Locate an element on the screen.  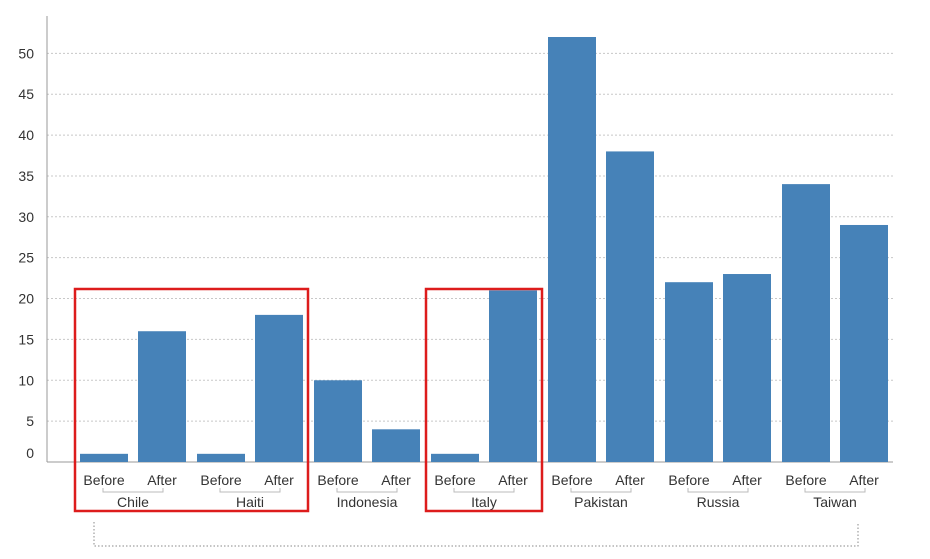
bottom-bracket is located at coordinates (476, 534).